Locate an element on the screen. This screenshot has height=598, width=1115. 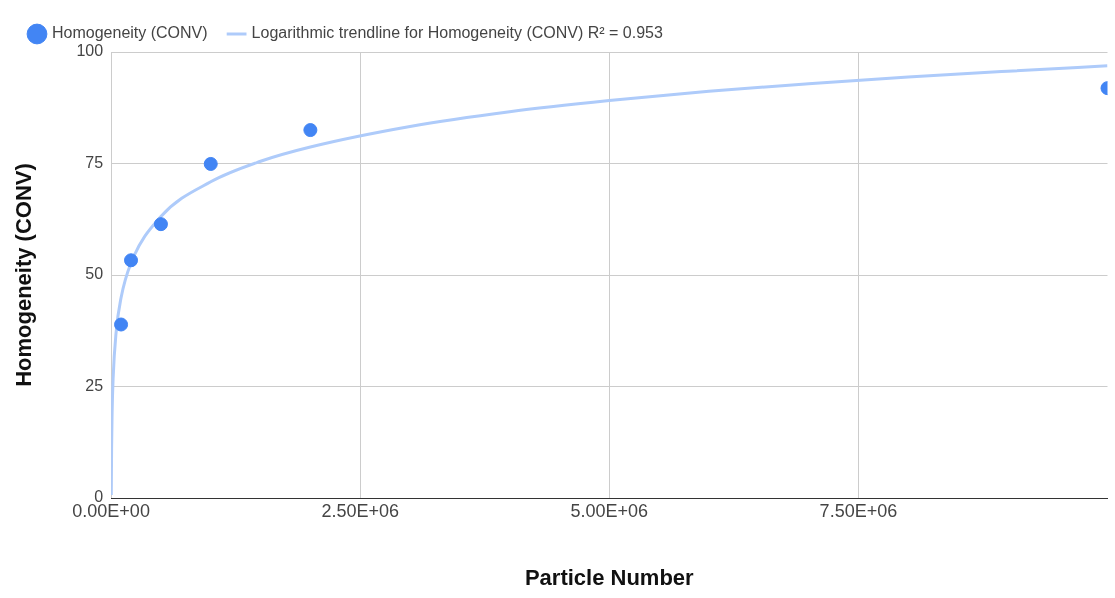
legend-label: Homogeneity (CONV) is located at coordinates (130, 33).